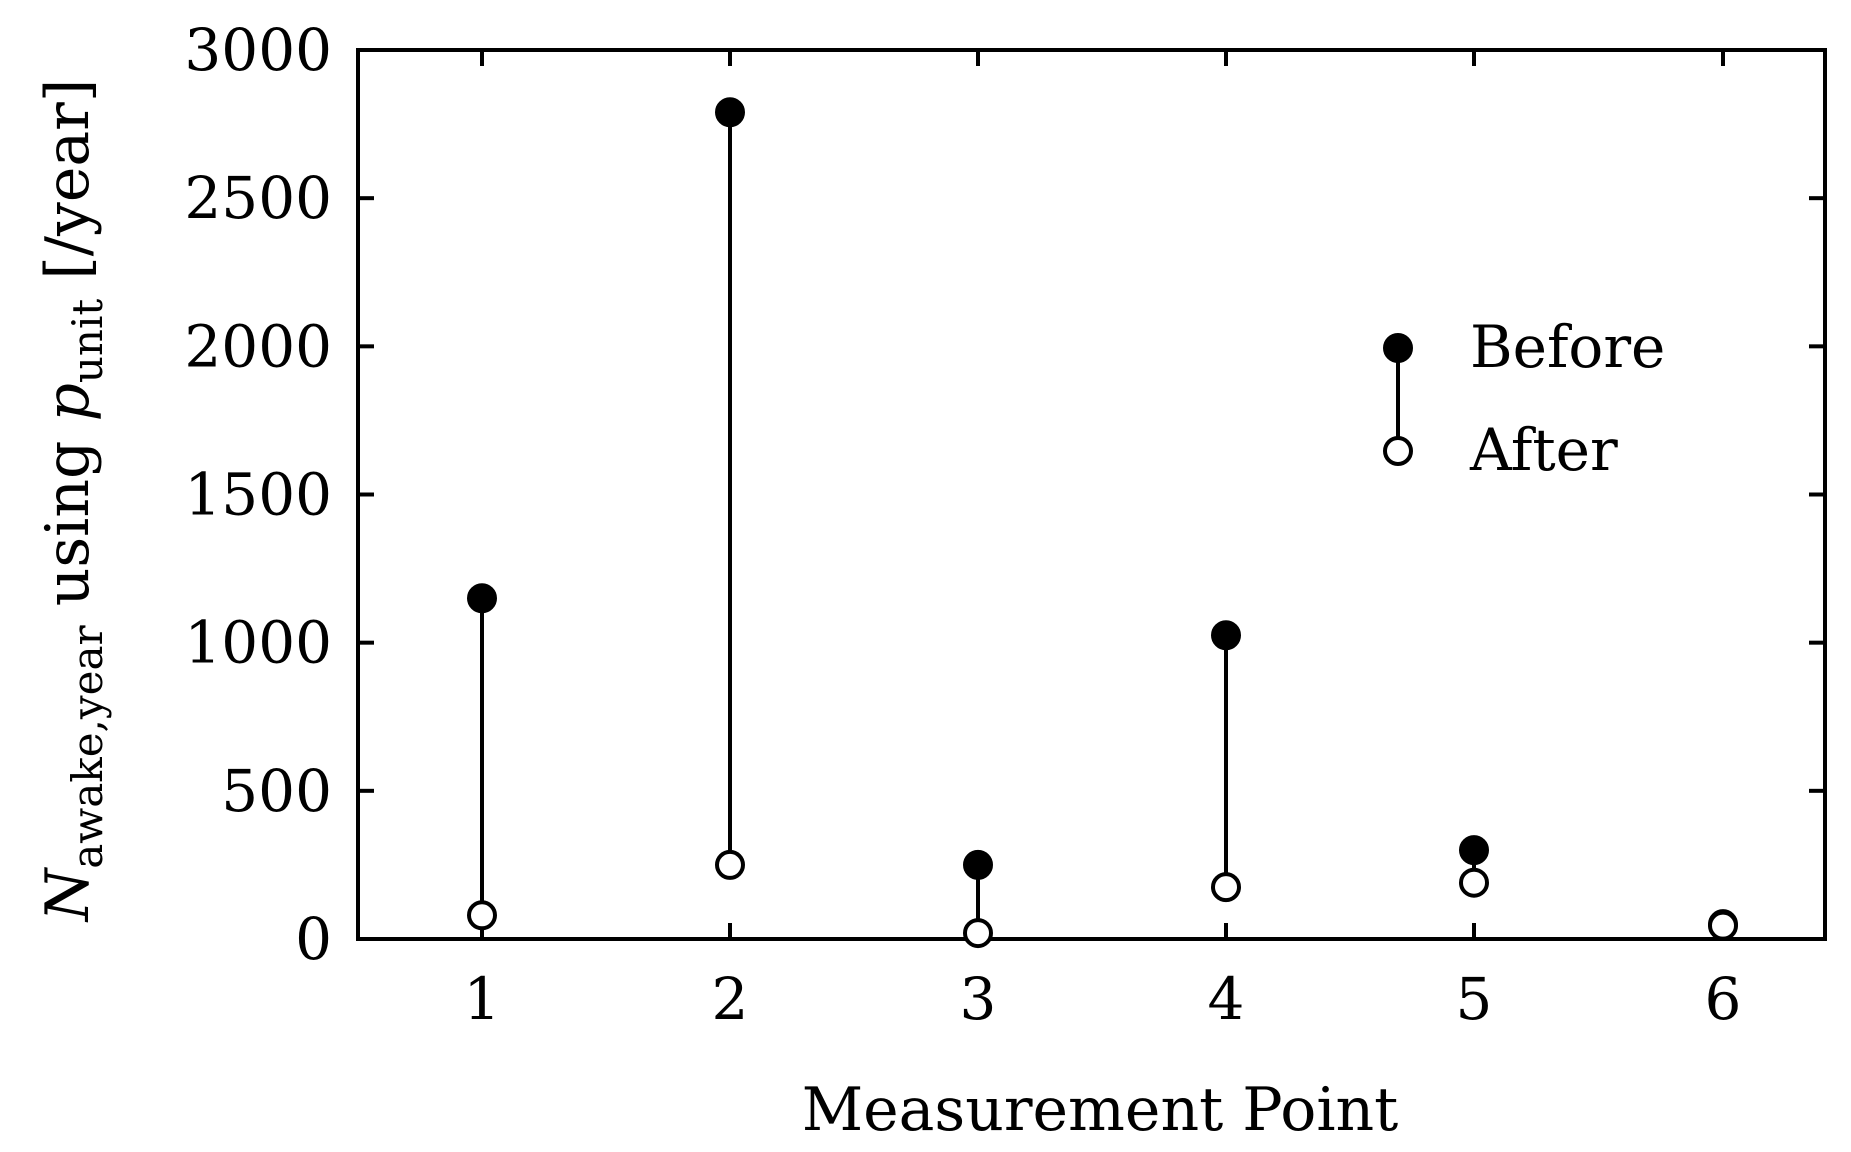 The image size is (1851, 1152). I want to click on y-tick-label: 1500, so click(258, 495).